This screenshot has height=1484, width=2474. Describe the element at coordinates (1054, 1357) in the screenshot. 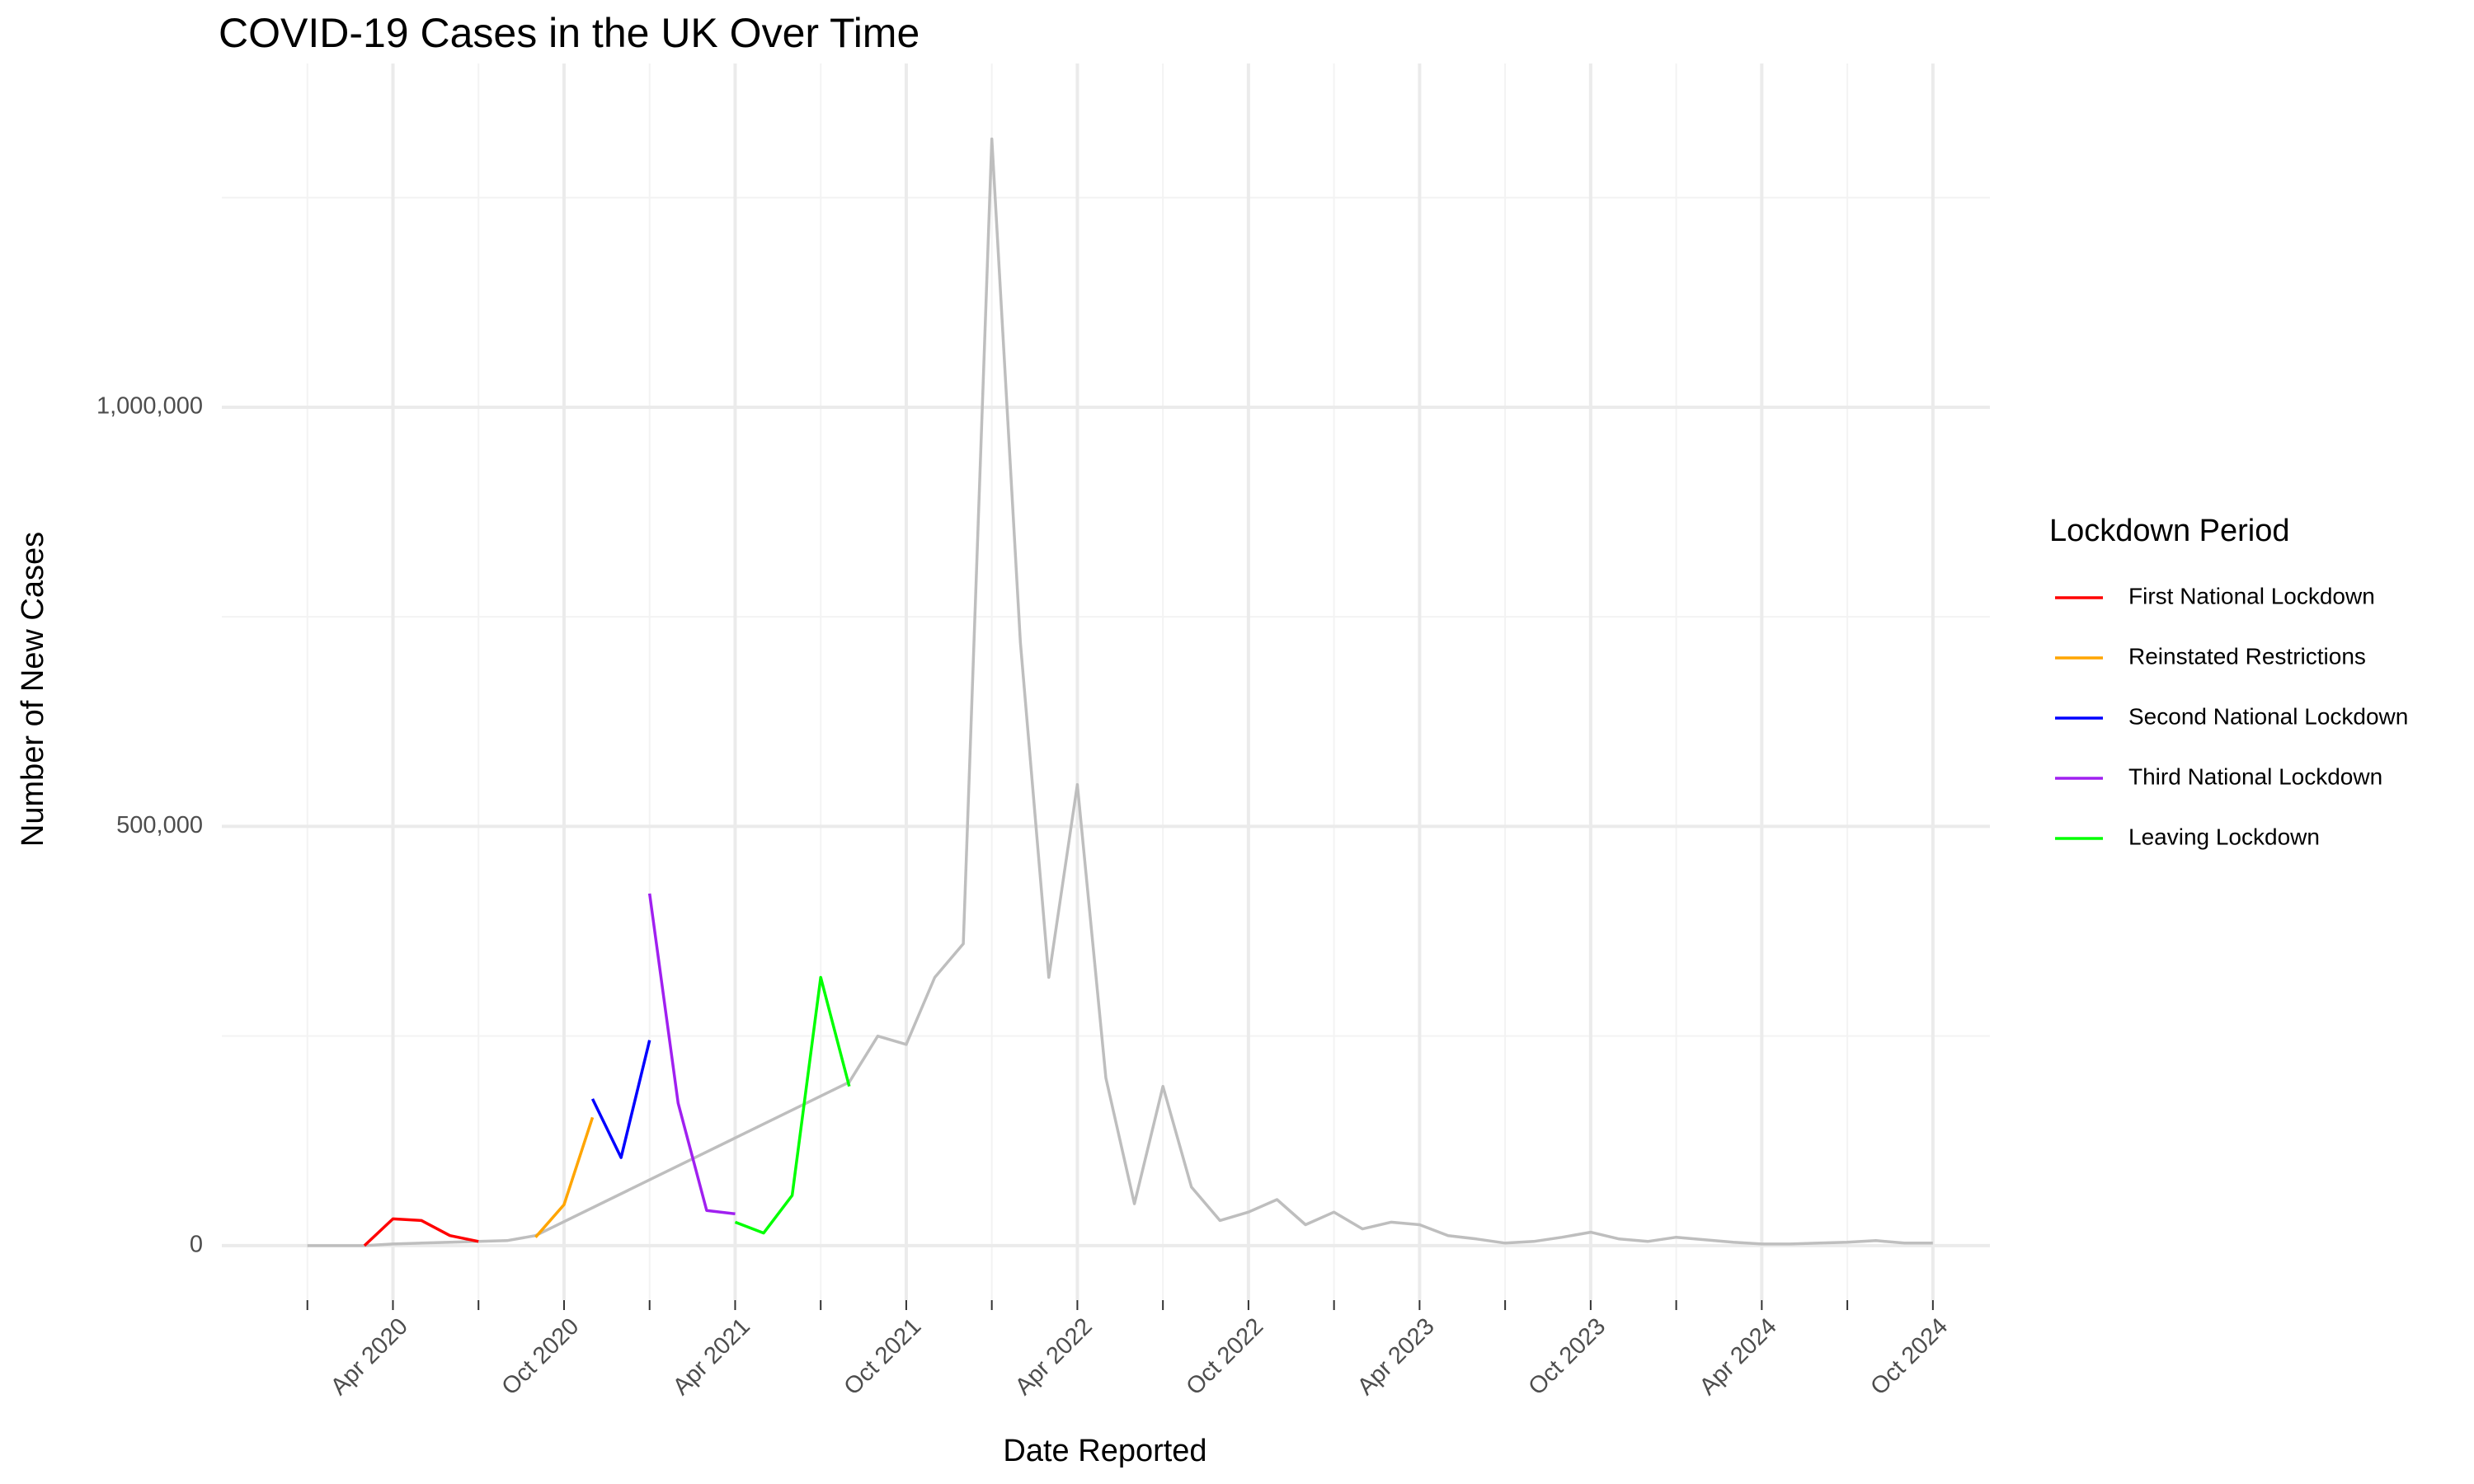

I see `x-tick-label: Apr 2022` at that location.